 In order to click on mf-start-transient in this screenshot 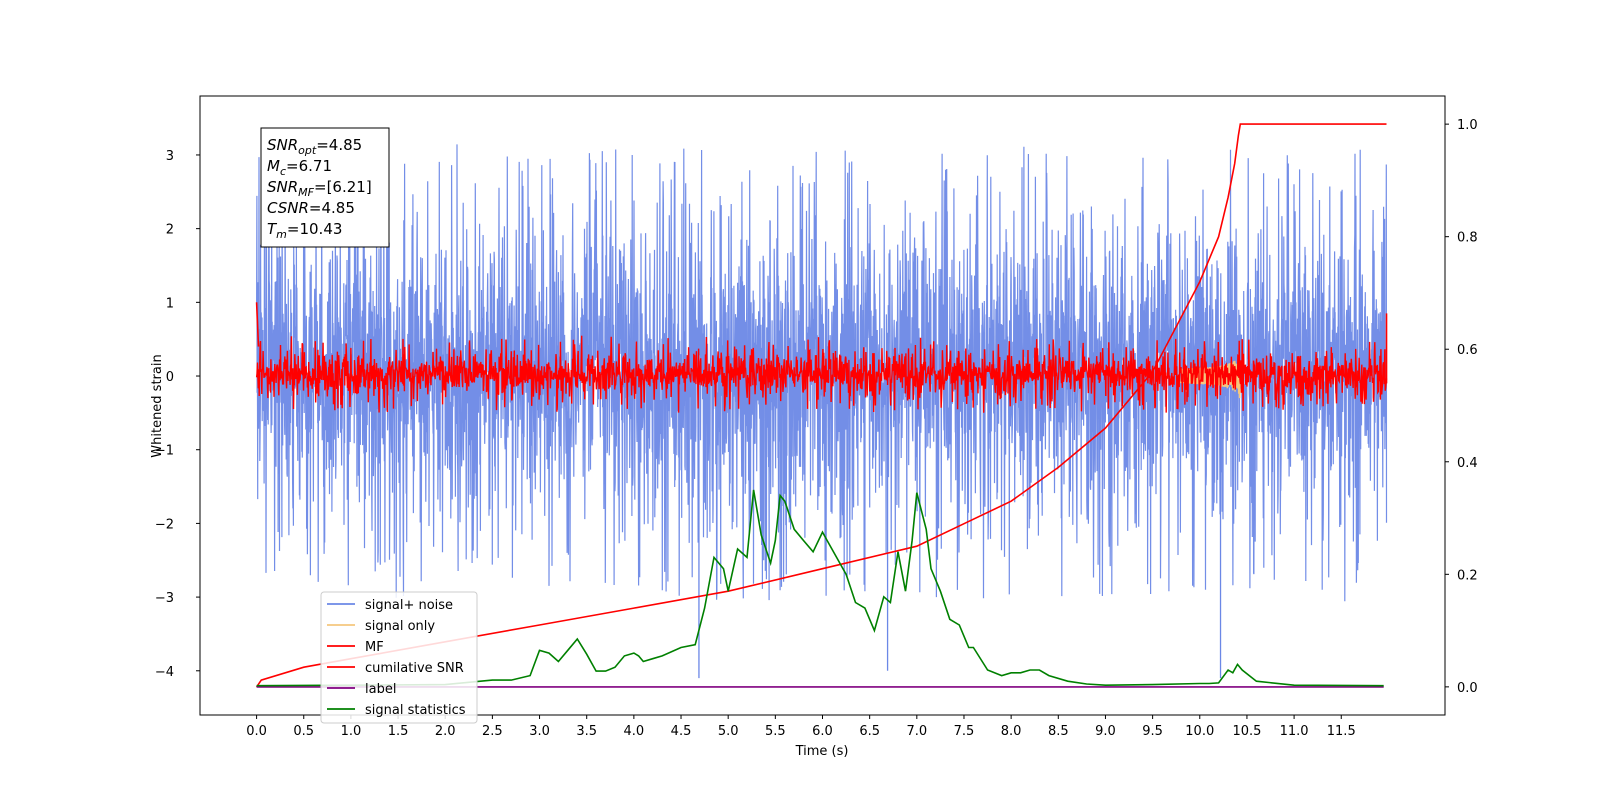, I will do `click(257, 324)`.